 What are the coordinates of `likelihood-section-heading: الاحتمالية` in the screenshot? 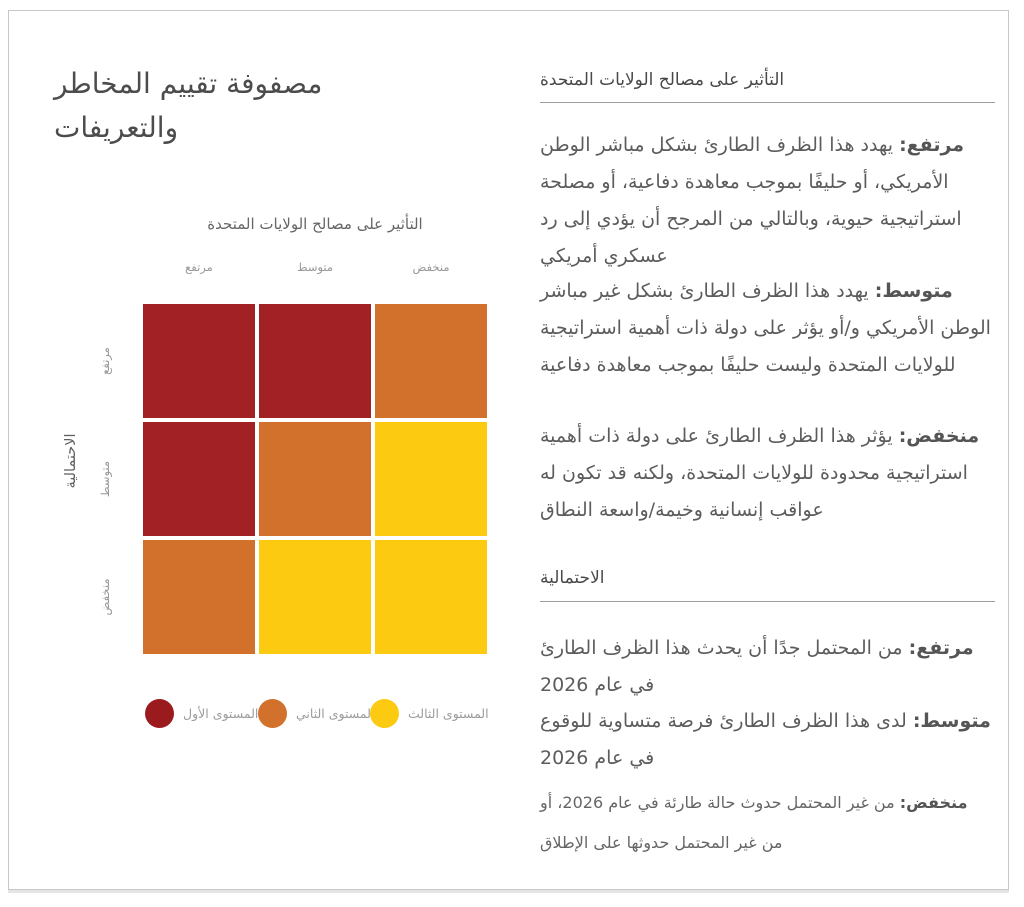 It's located at (572, 578).